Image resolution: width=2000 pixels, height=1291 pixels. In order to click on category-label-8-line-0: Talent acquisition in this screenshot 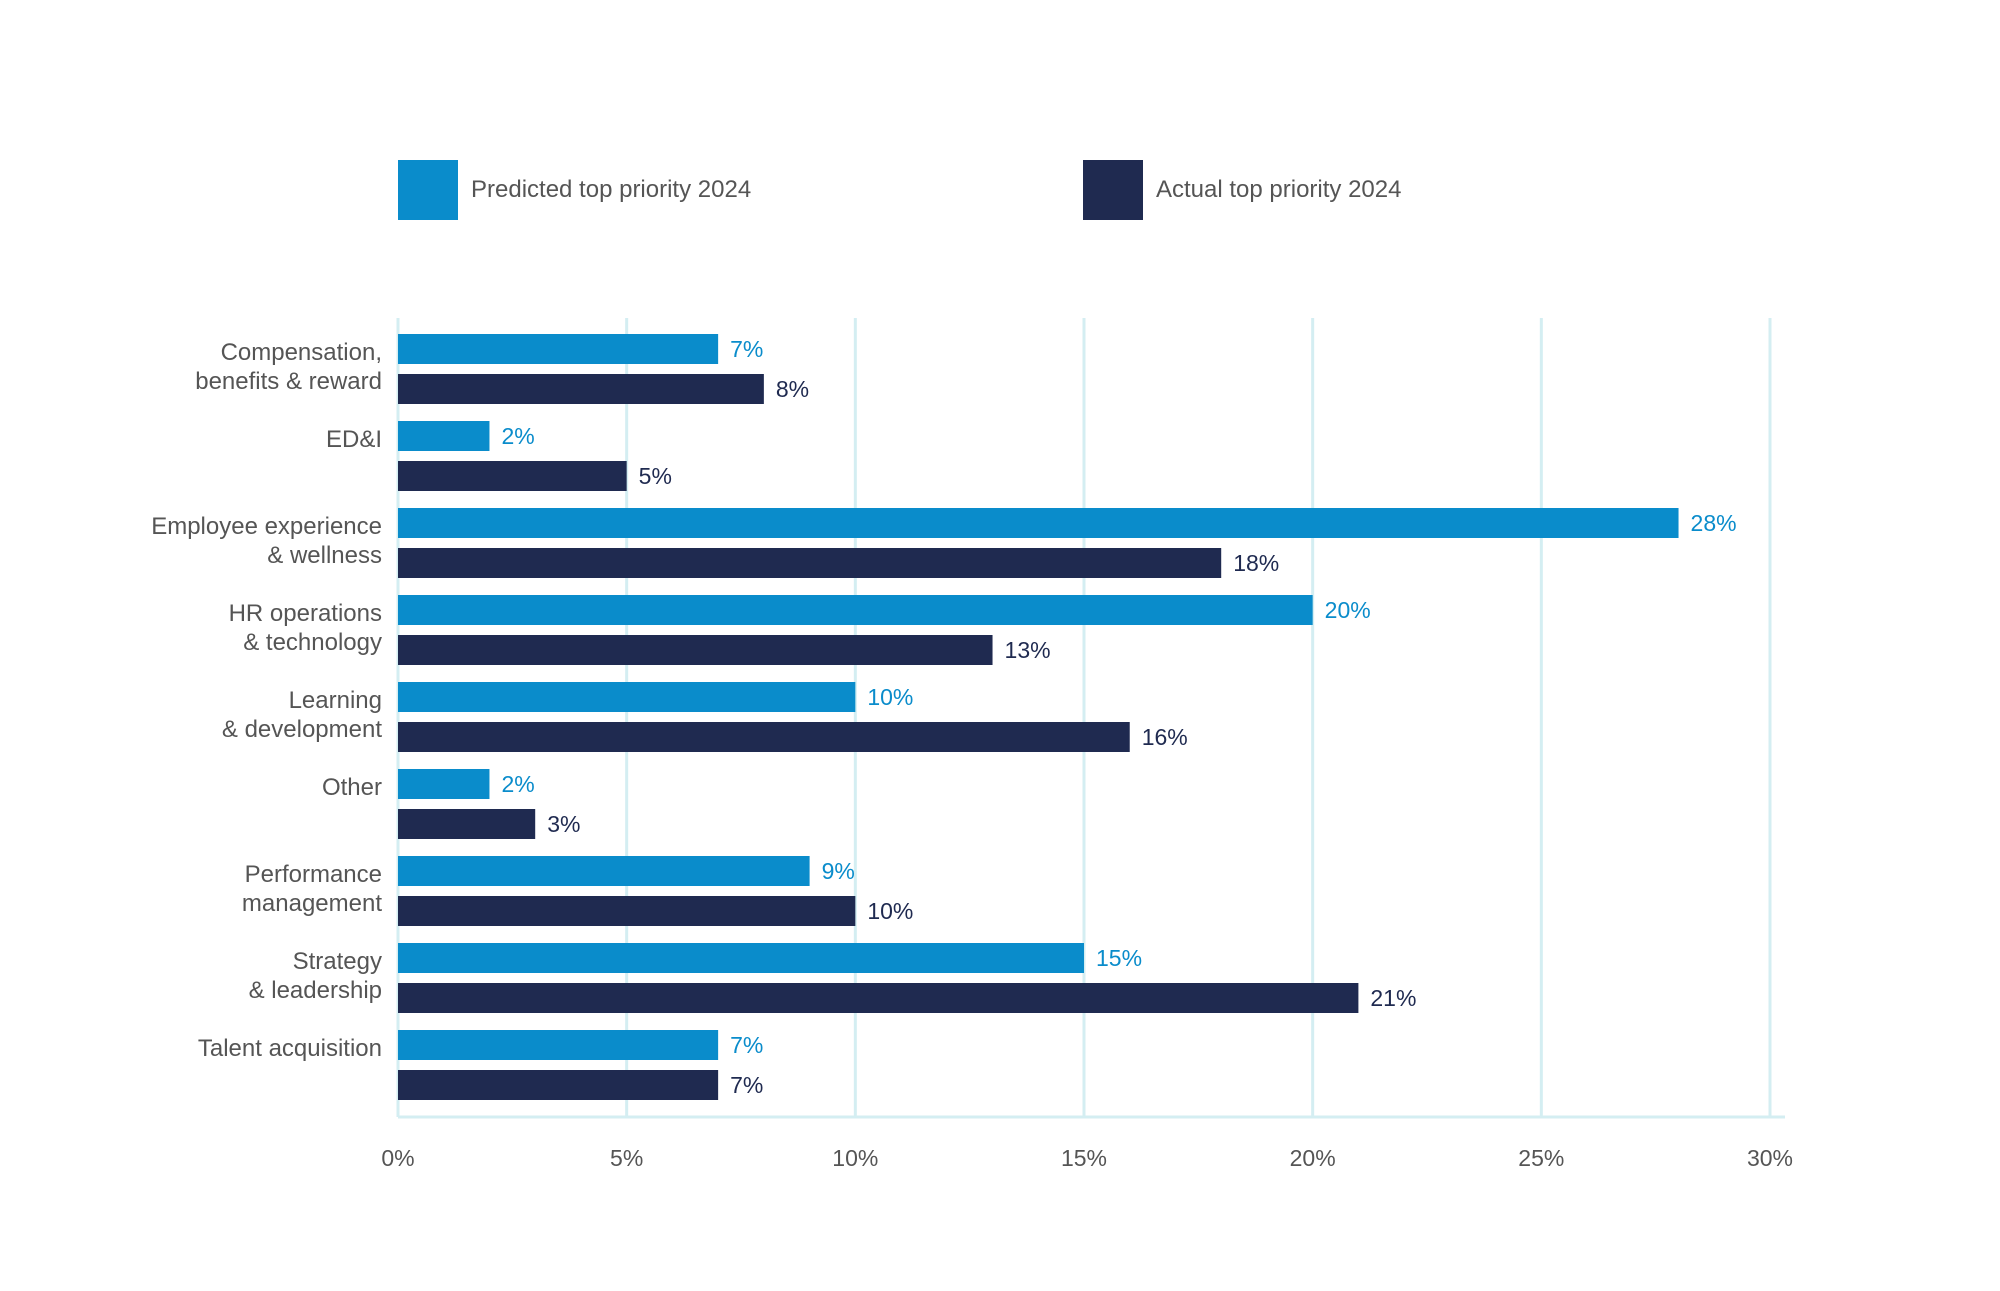, I will do `click(290, 1048)`.